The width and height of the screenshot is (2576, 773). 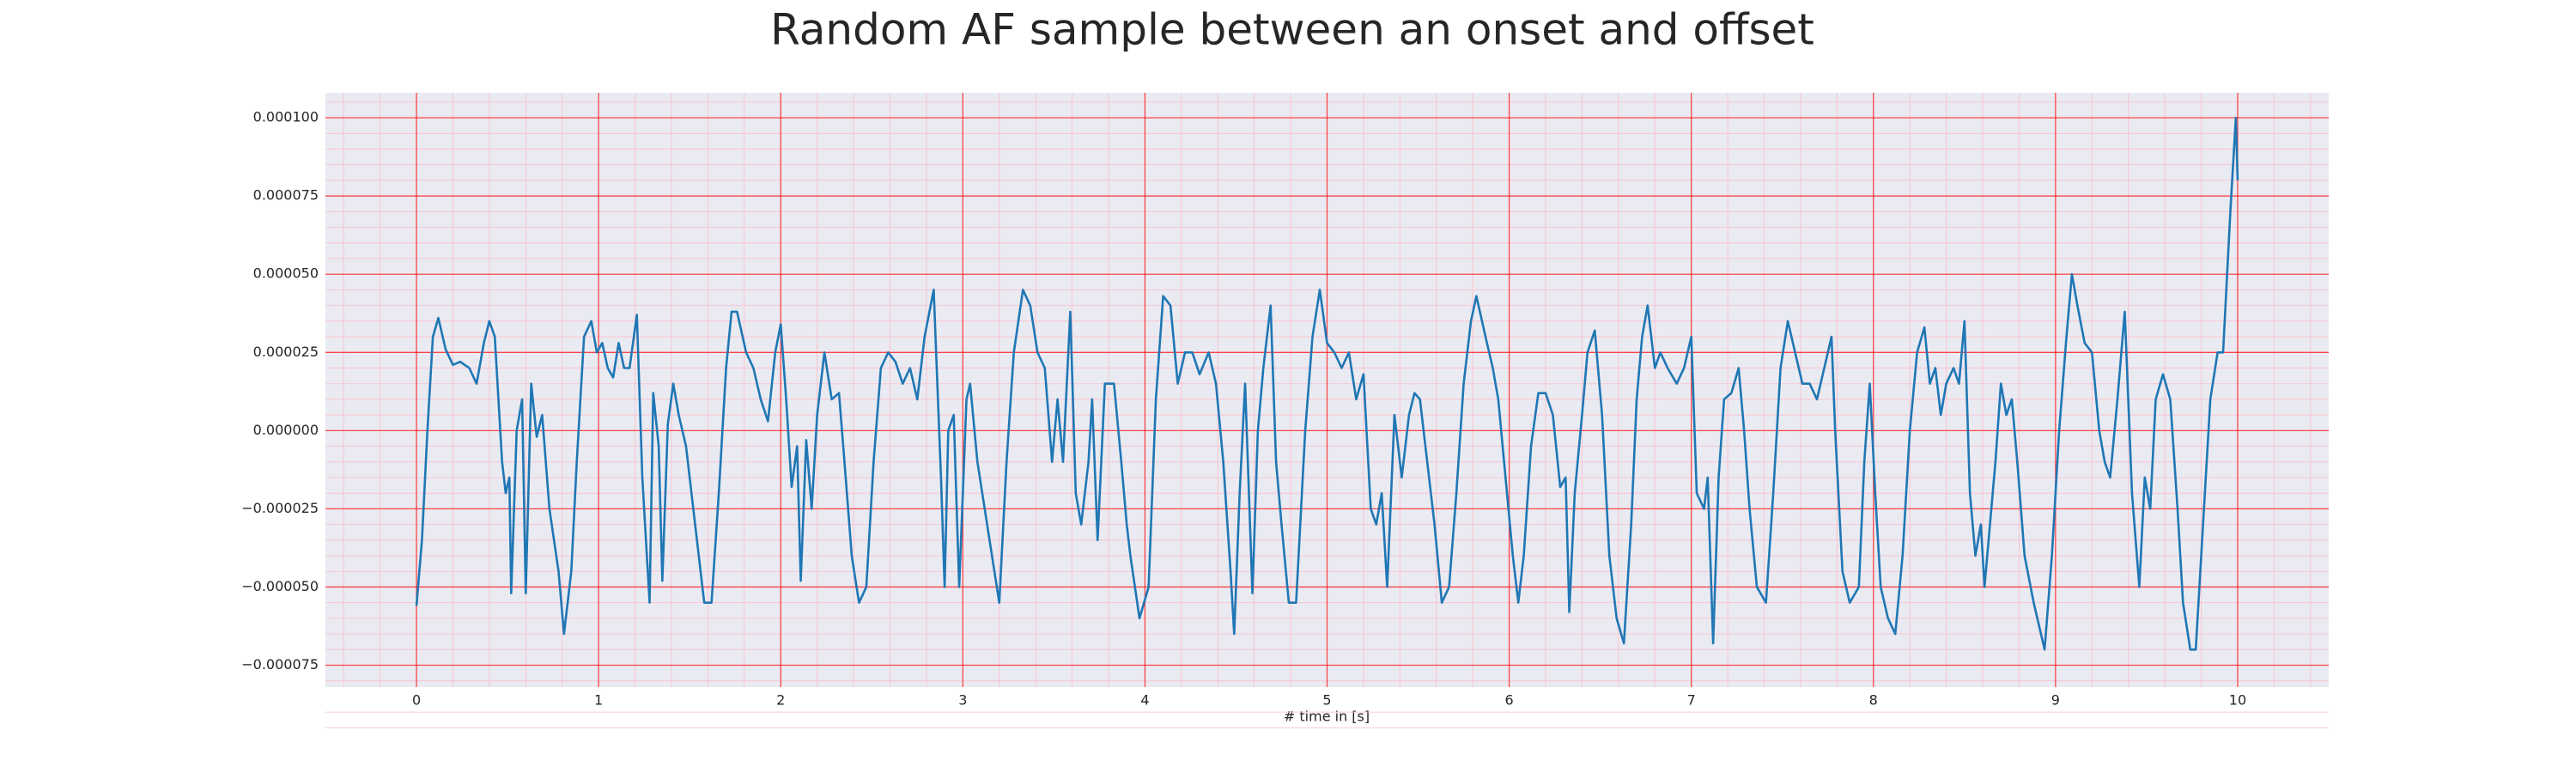 What do you see at coordinates (1327, 700) in the screenshot?
I see `x-tick-label: 5` at bounding box center [1327, 700].